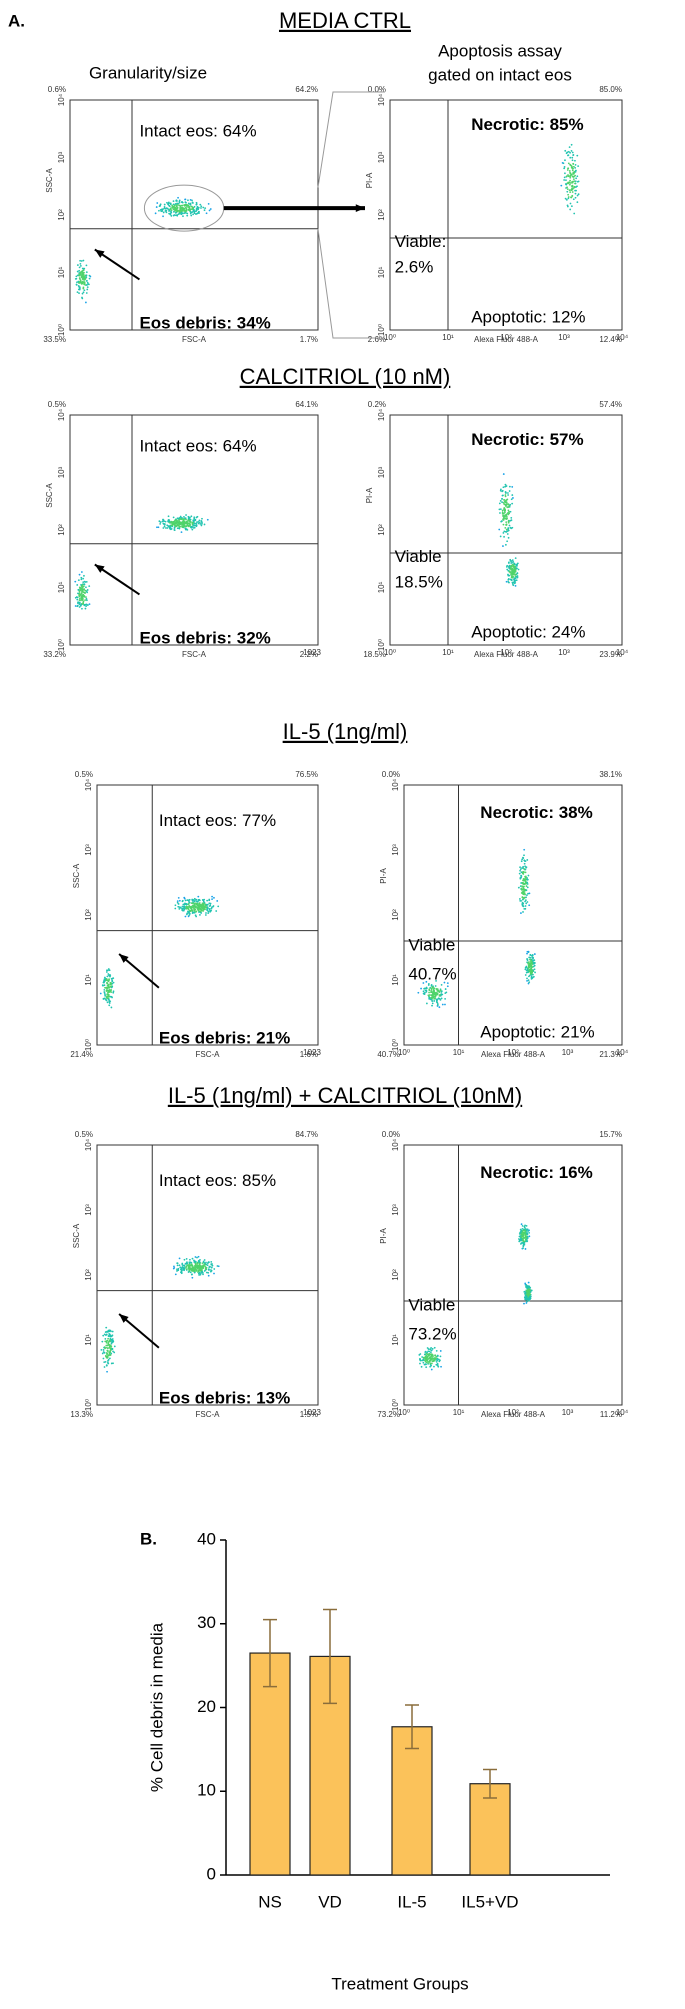  Describe the element at coordinates (217, 1180) in the screenshot. I see `intact-label: Intact eos: 85%` at that location.